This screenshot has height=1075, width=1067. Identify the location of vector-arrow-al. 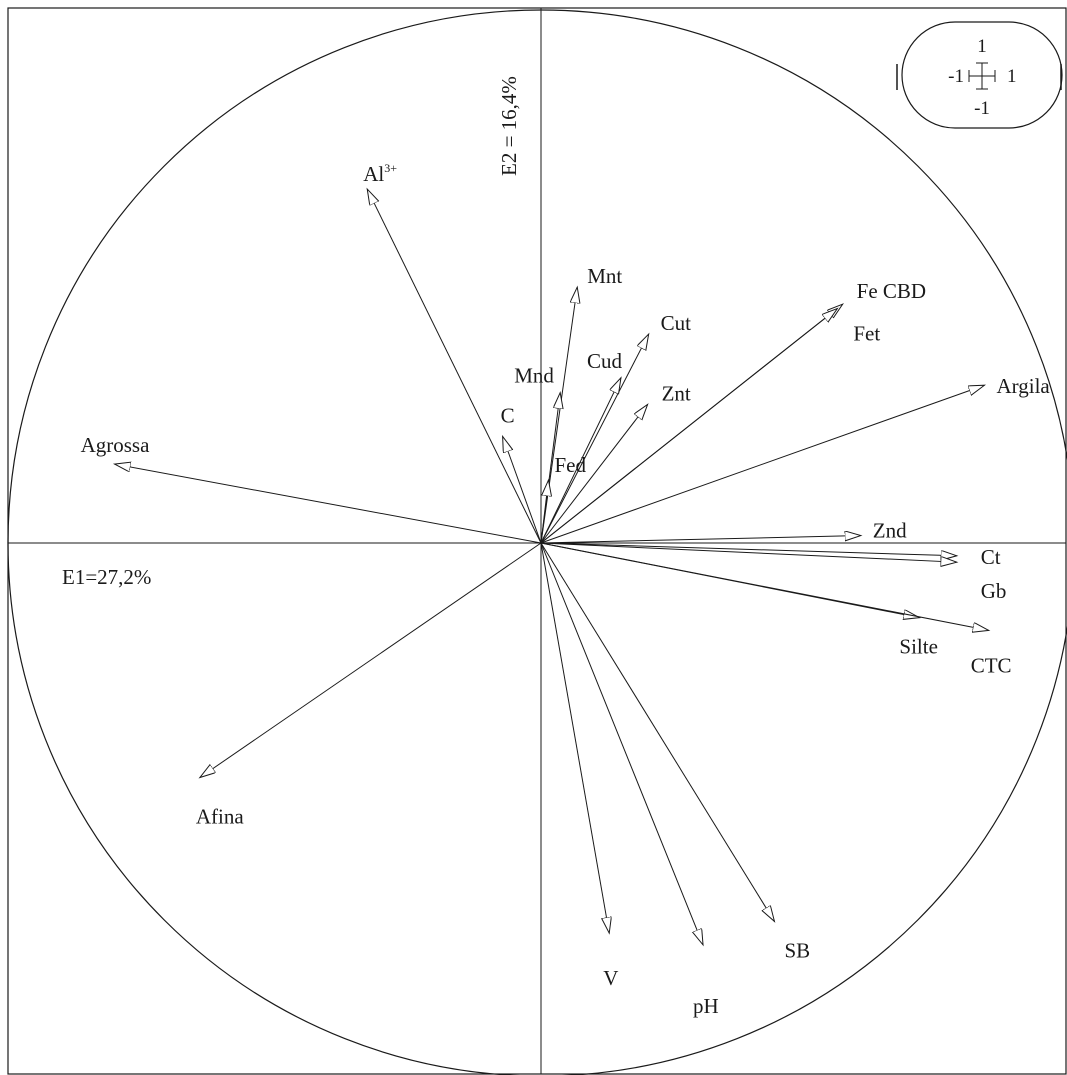
(454, 366).